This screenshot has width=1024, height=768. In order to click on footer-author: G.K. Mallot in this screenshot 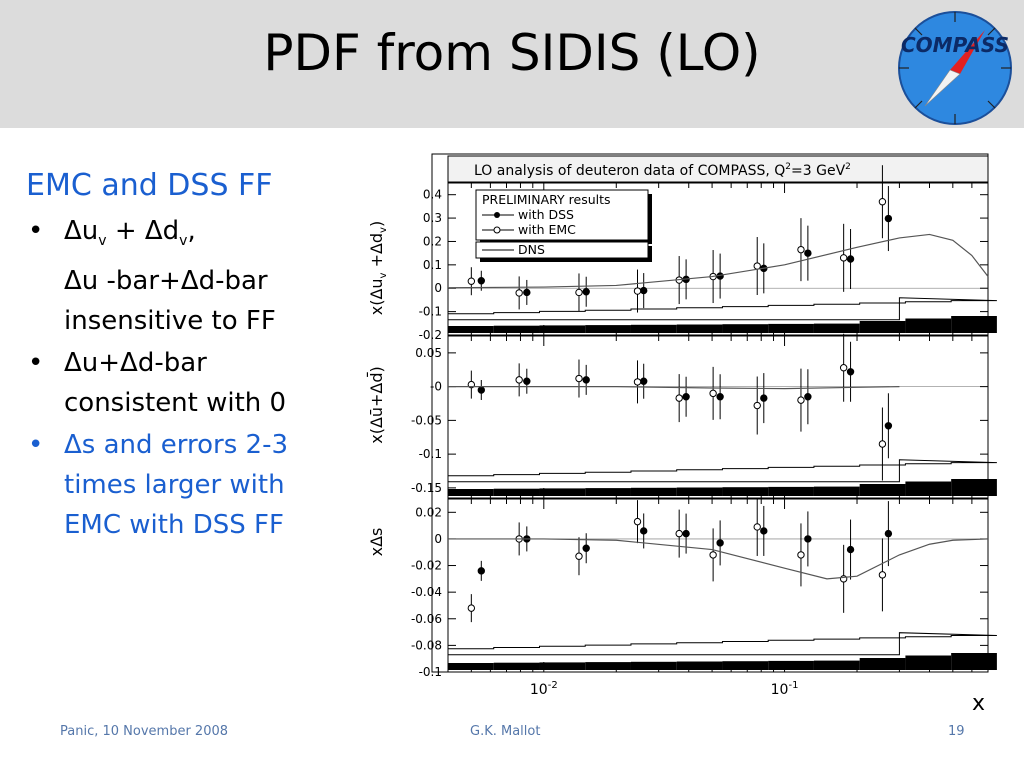, I will do `click(505, 731)`.